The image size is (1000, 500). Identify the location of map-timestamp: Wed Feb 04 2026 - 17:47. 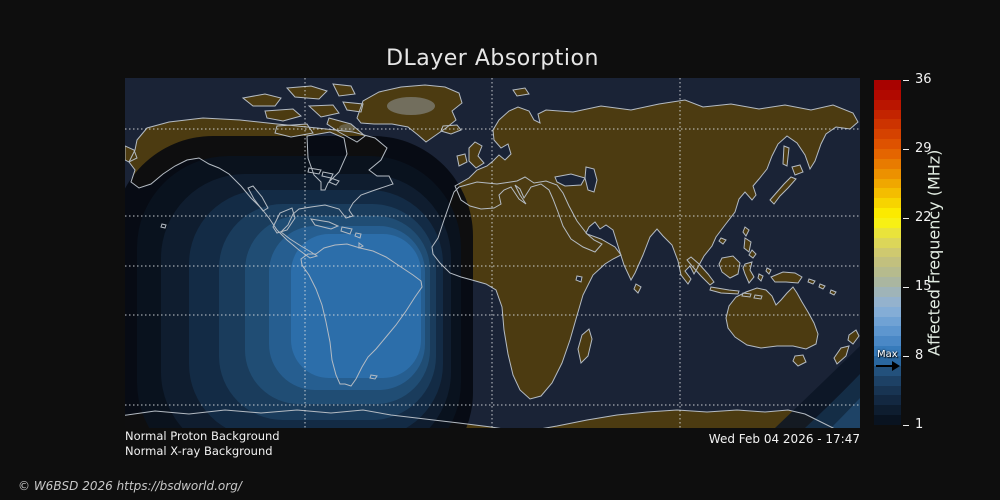
(784, 439).